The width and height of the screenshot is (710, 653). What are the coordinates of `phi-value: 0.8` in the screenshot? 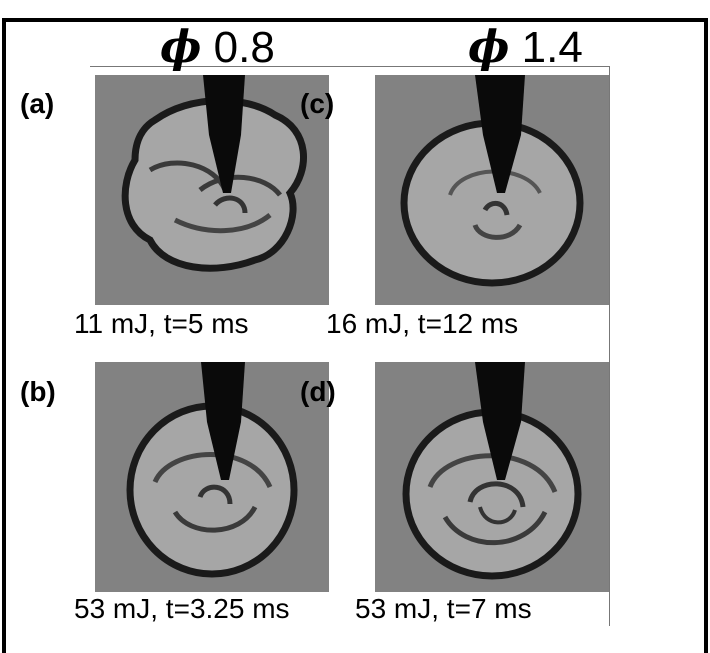 It's located at (244, 47).